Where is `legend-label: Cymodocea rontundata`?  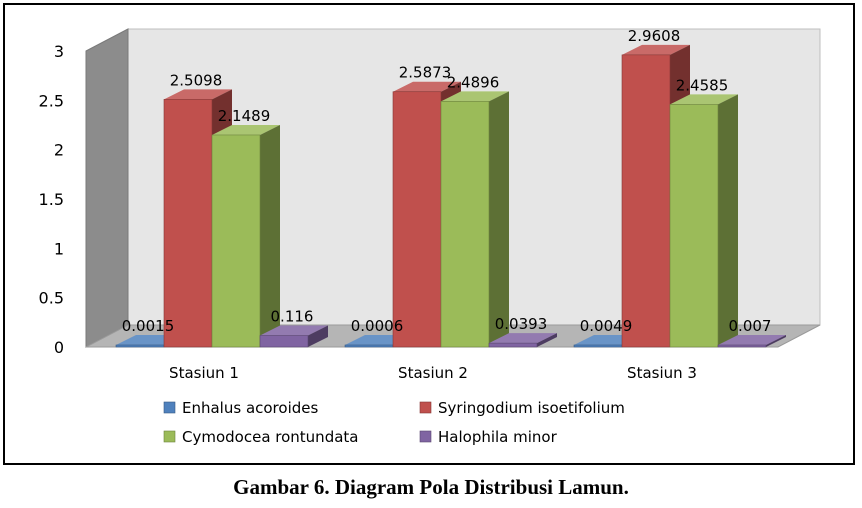
legend-label: Cymodocea rontundata is located at coordinates (270, 437).